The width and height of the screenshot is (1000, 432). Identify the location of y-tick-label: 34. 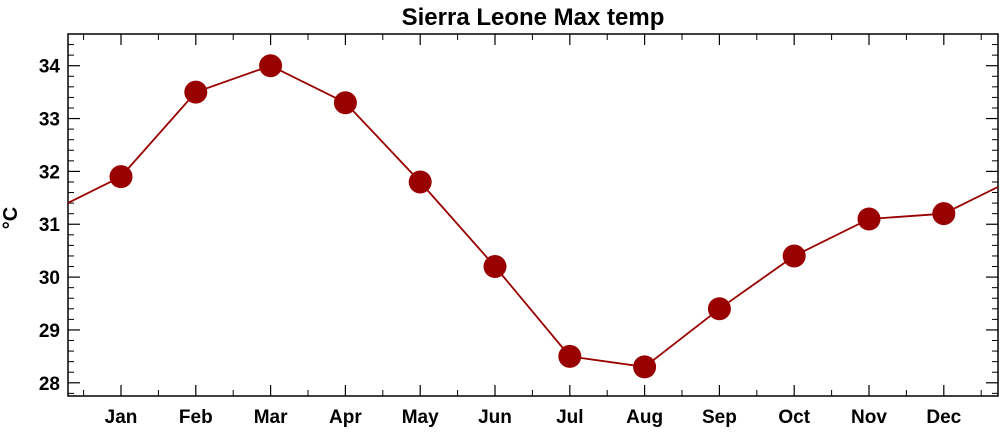
(50, 67).